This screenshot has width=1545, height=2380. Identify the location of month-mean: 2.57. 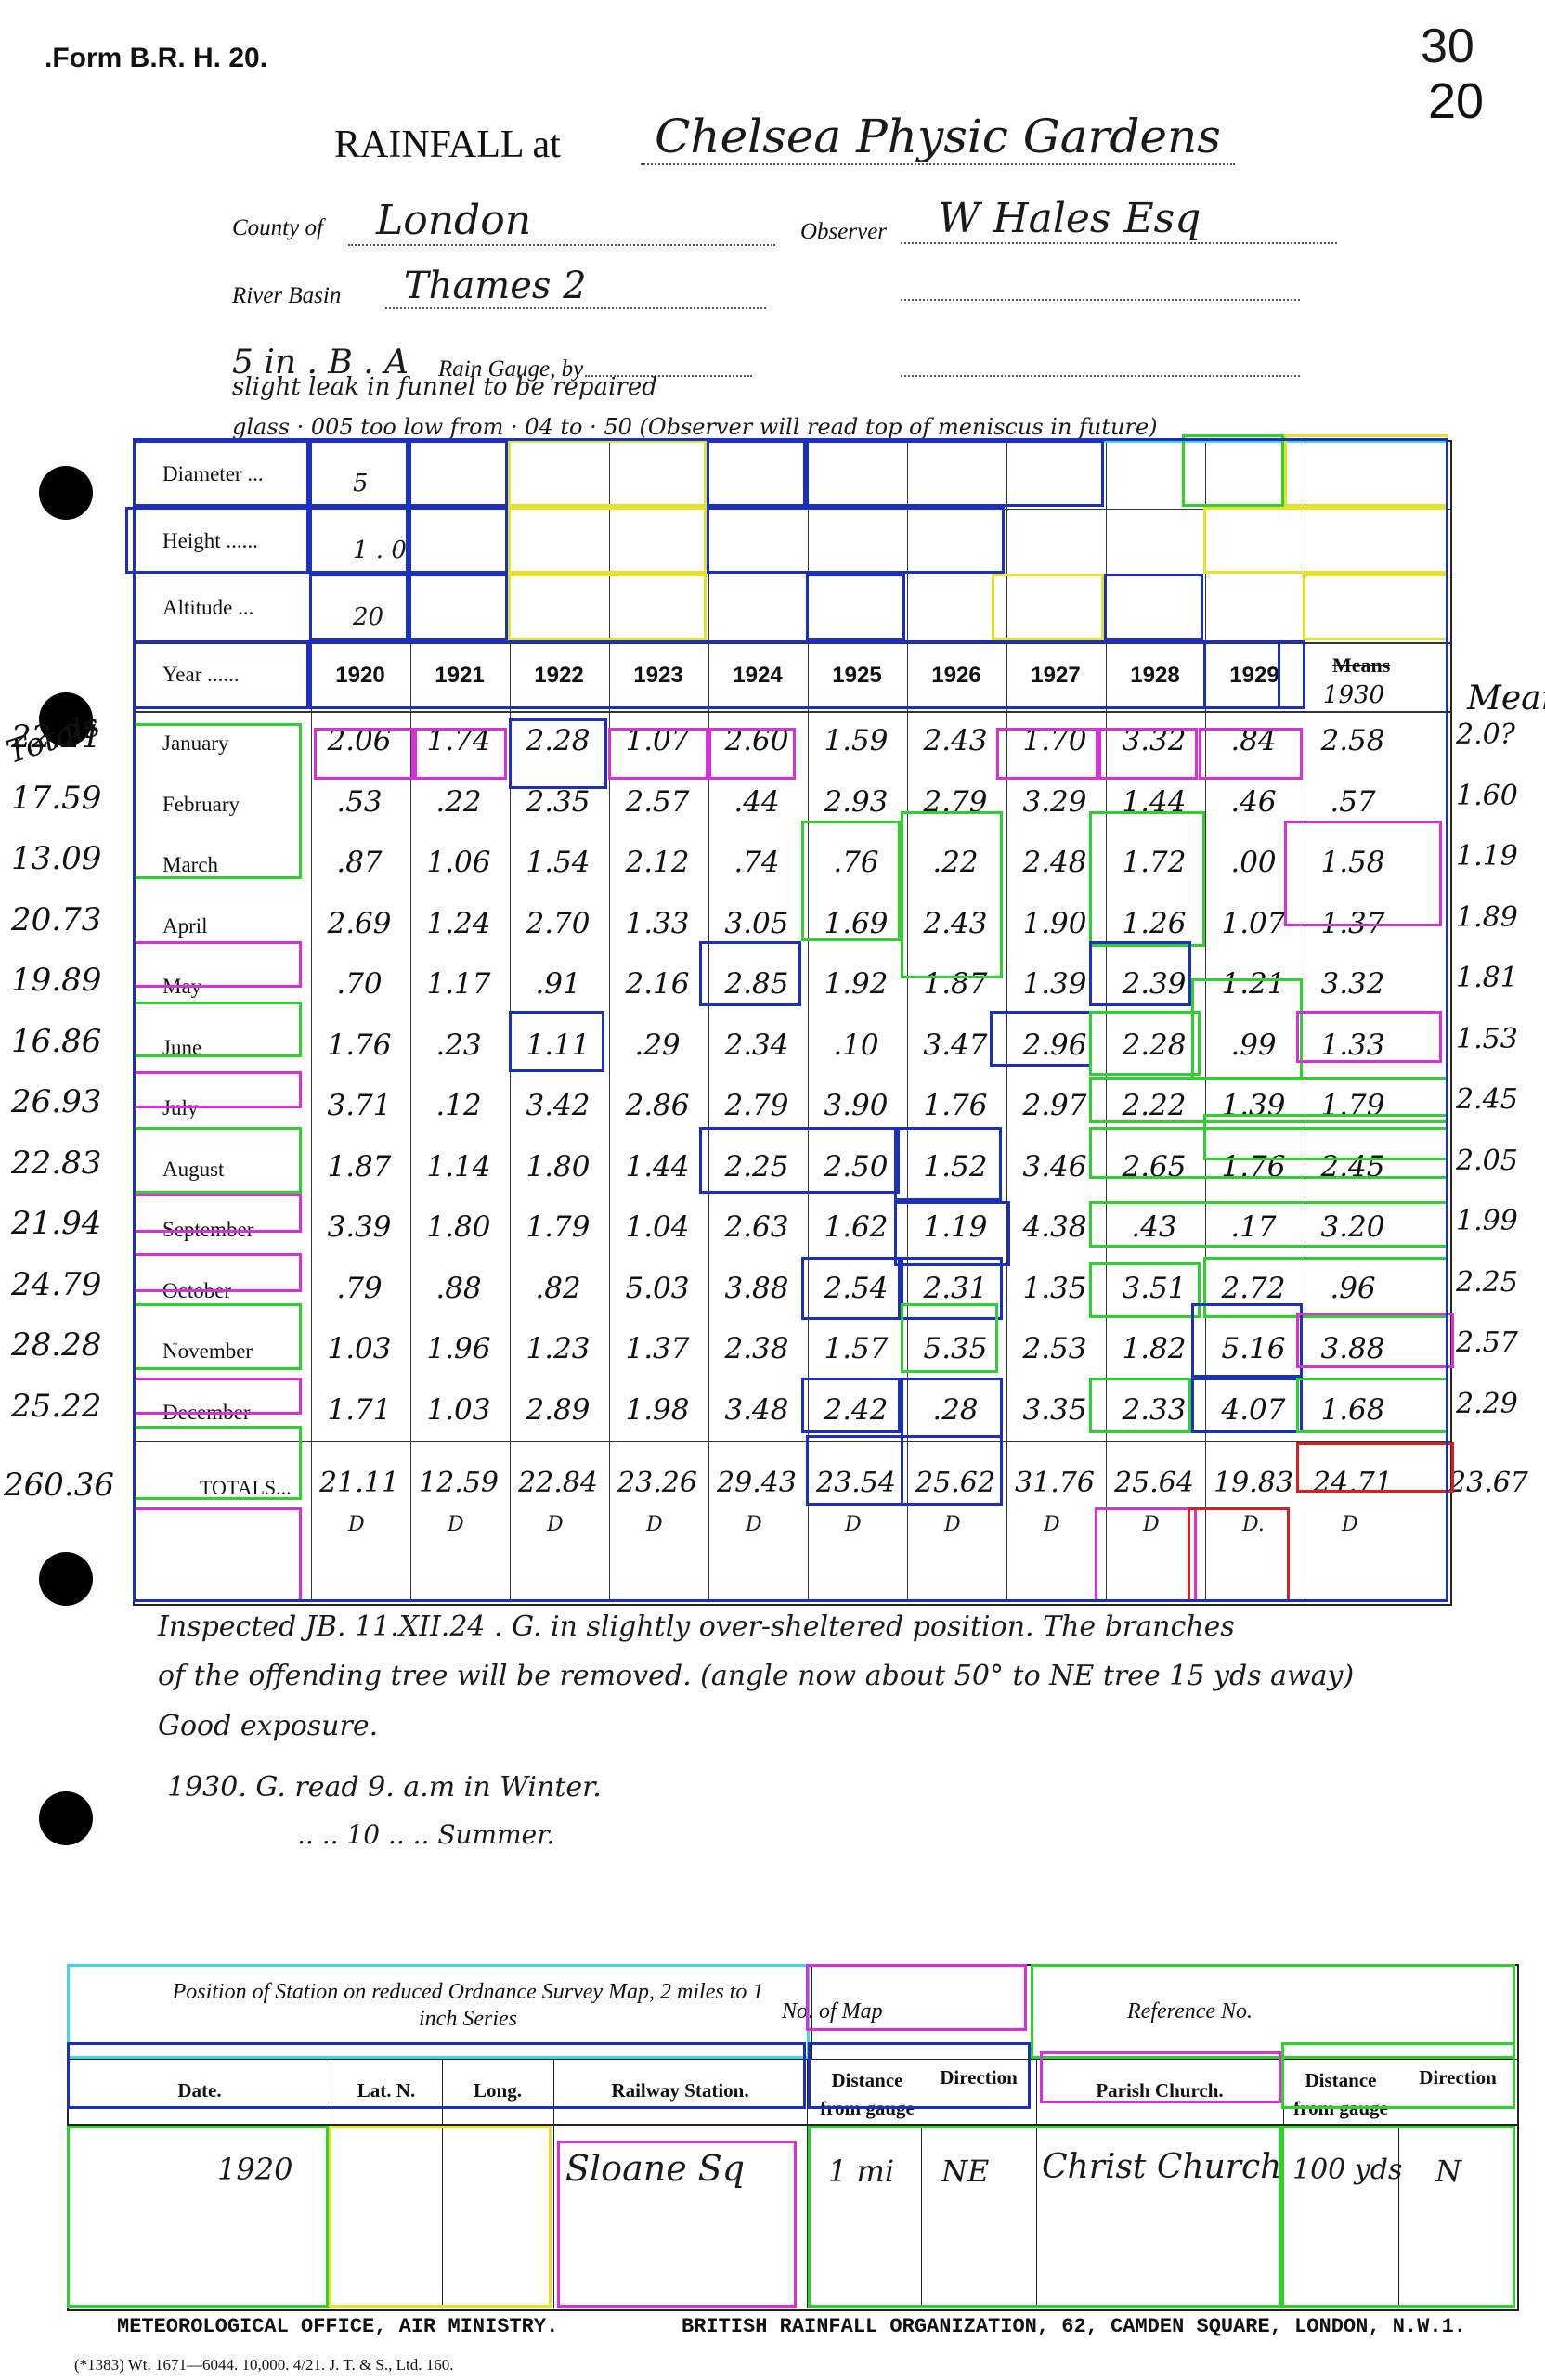
(1487, 1342).